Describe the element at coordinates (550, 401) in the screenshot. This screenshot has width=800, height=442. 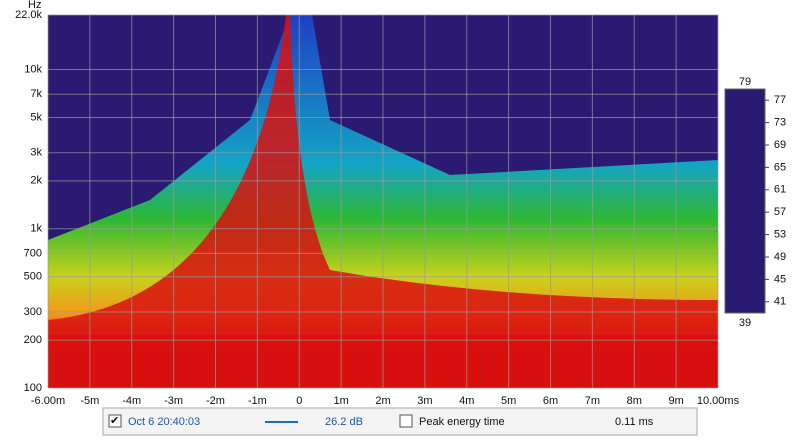
I see `x-tick-label: 6m` at that location.